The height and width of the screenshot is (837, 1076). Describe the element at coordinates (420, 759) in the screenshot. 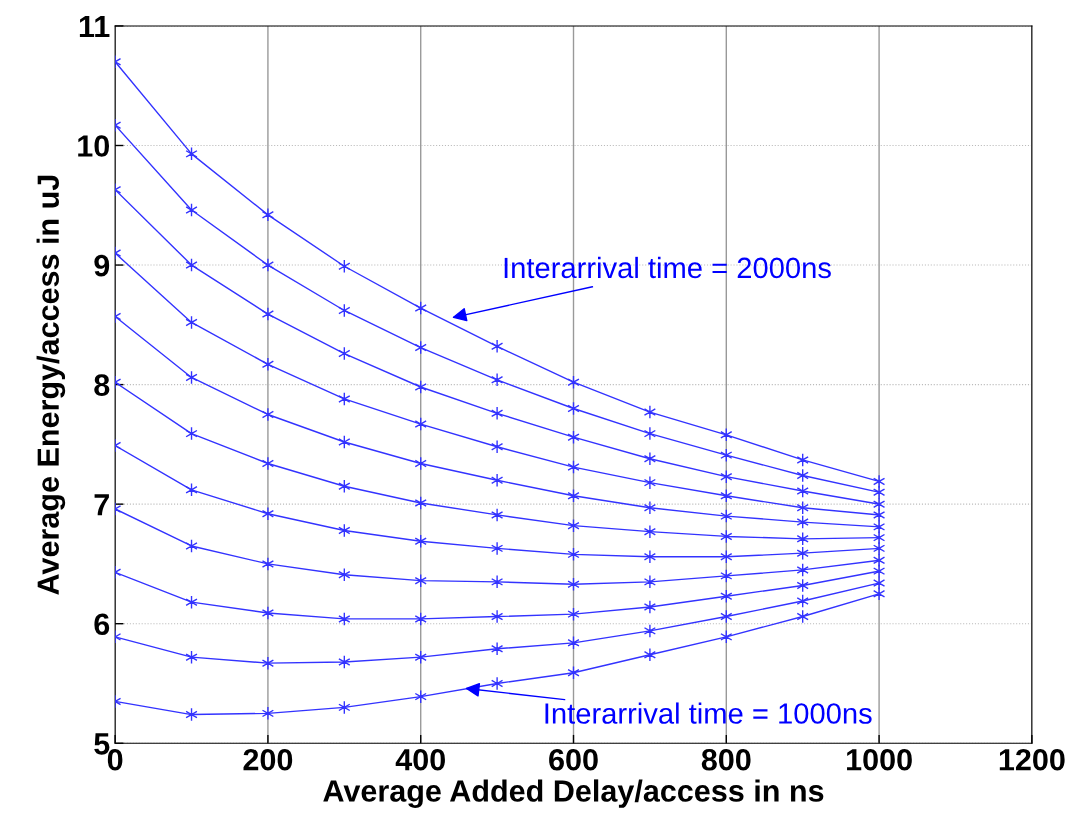

I see `x-tick-label: 400` at that location.